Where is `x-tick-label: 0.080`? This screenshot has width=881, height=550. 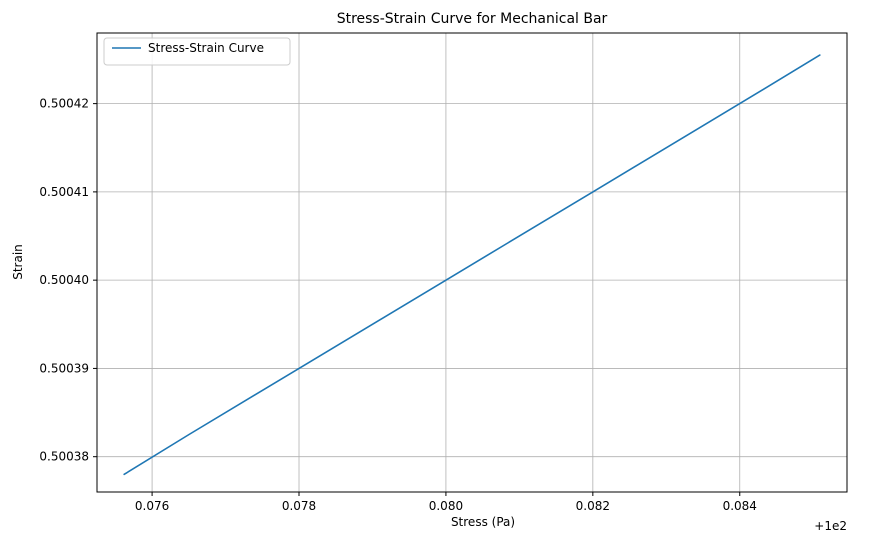
x-tick-label: 0.080 is located at coordinates (446, 506).